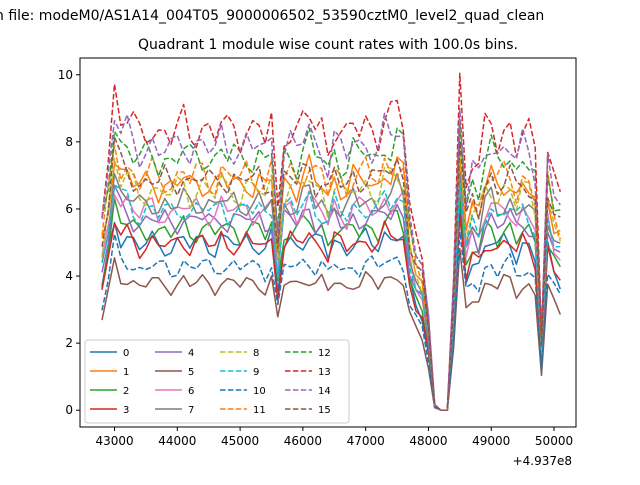 This screenshot has height=485, width=640. Describe the element at coordinates (303, 441) in the screenshot. I see `x-tick-label: 46000` at that location.